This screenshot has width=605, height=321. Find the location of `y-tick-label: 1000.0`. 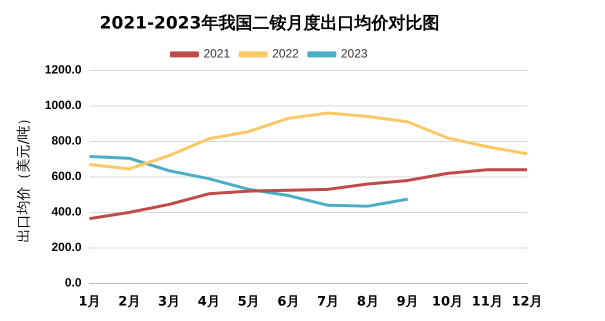

y-tick-label: 1000.0 is located at coordinates (63, 105).